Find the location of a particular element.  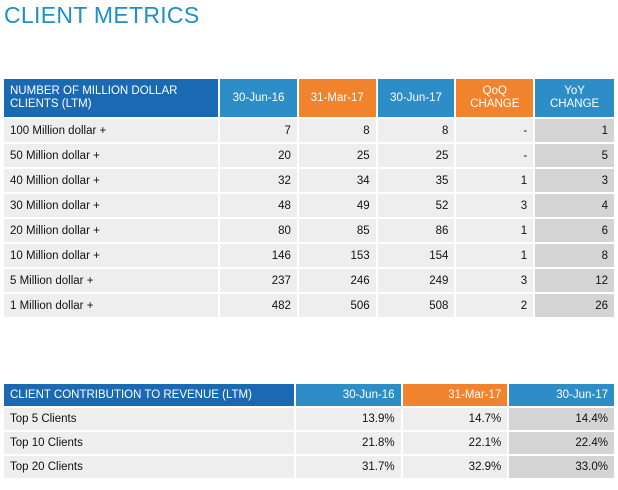

table-row: 50 Million dollar + 20 25 25 - 5 is located at coordinates (309, 155).